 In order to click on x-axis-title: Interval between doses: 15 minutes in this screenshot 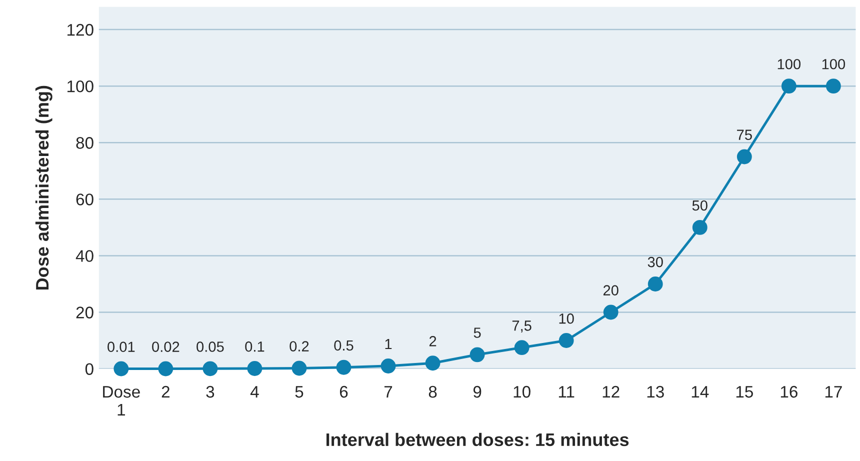, I will do `click(477, 439)`.